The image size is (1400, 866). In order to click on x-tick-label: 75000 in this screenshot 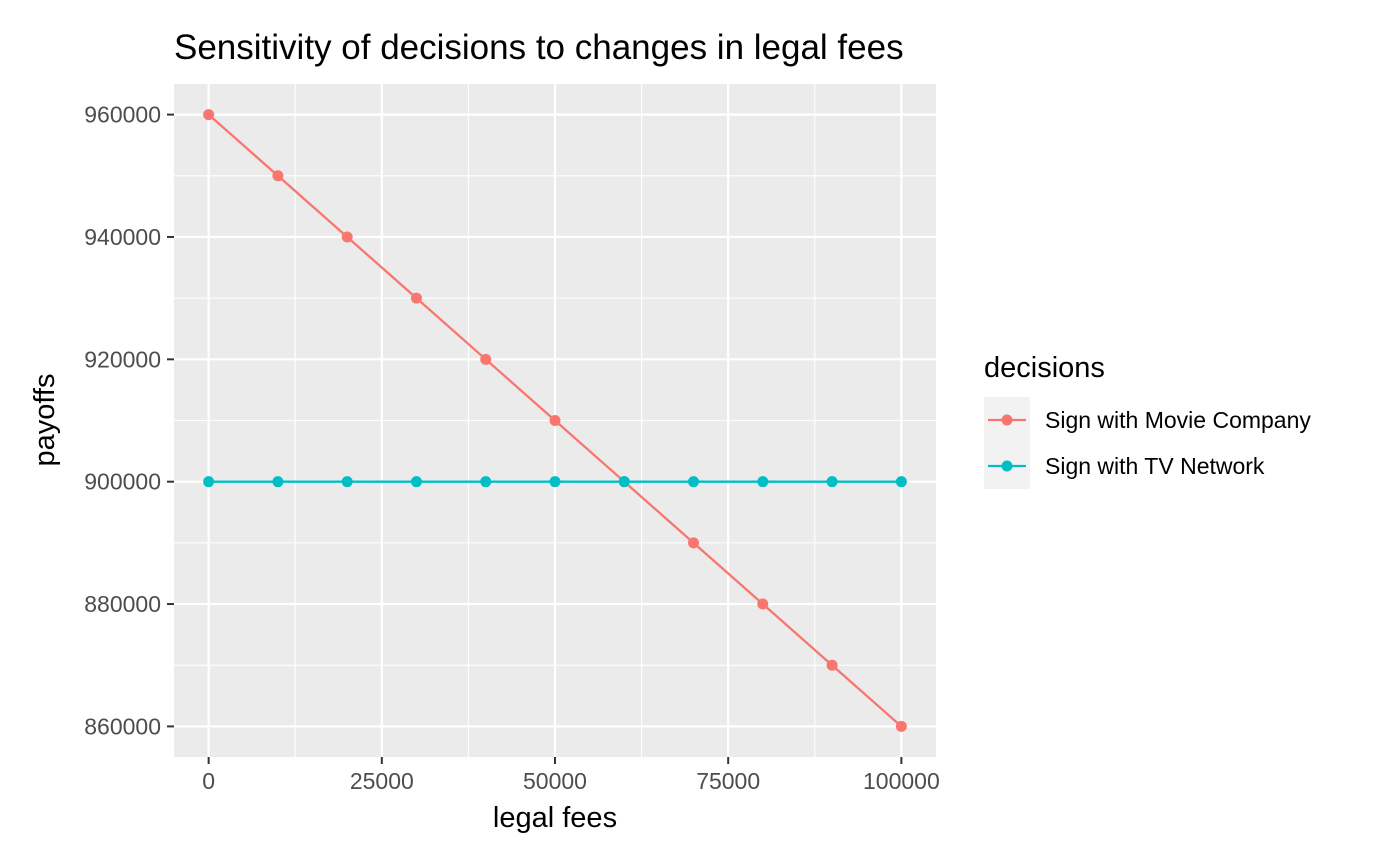, I will do `click(728, 781)`.